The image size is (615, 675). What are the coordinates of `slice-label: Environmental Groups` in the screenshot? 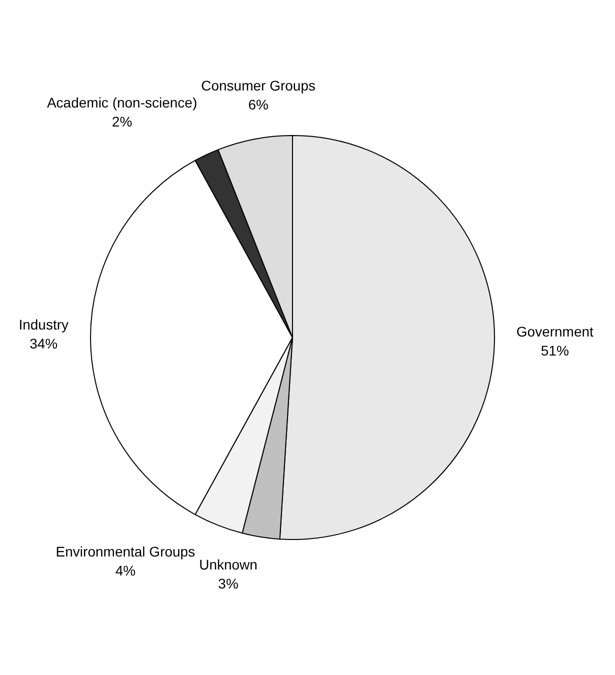 It's located at (126, 552).